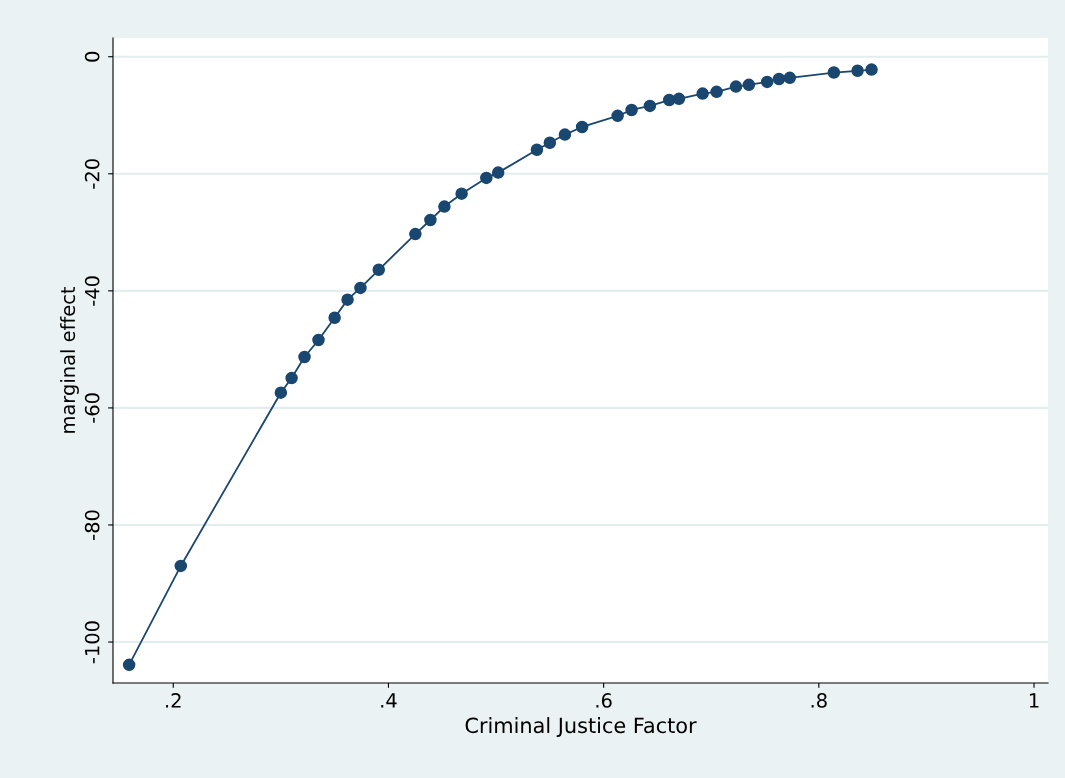 The image size is (1065, 778). I want to click on x-axis-title: Criminal Justice Factor, so click(581, 727).